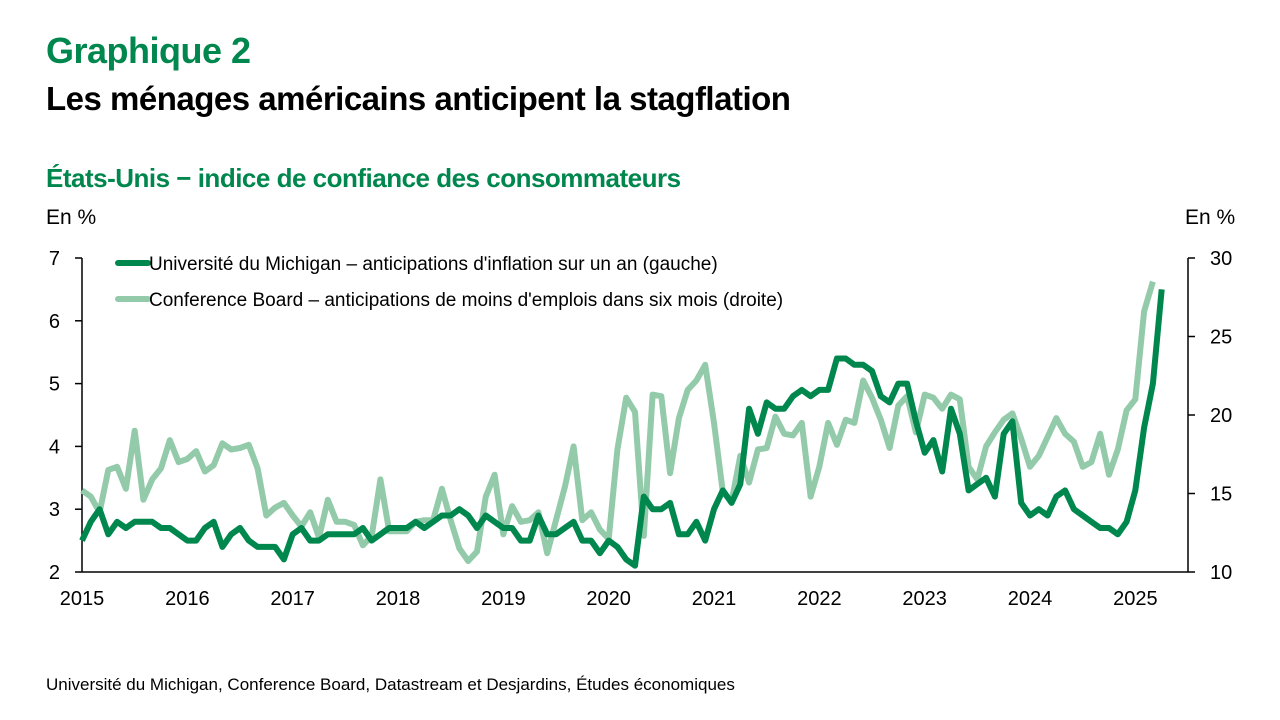 The height and width of the screenshot is (720, 1280). What do you see at coordinates (398, 599) in the screenshot?
I see `x-tick-label: 2018` at bounding box center [398, 599].